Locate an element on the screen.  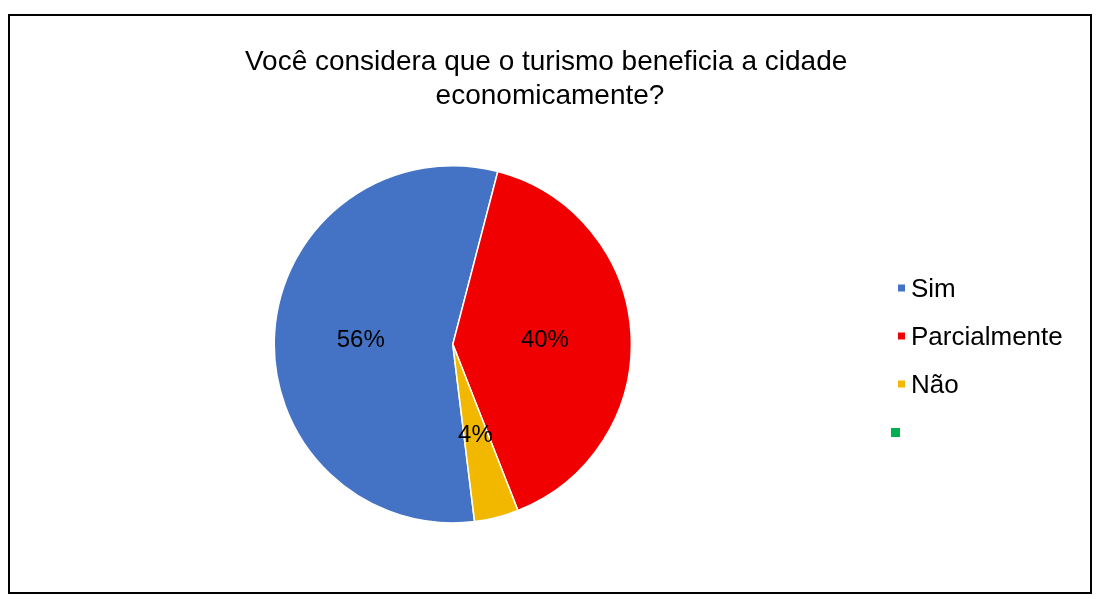
legend-label: Não is located at coordinates (935, 384).